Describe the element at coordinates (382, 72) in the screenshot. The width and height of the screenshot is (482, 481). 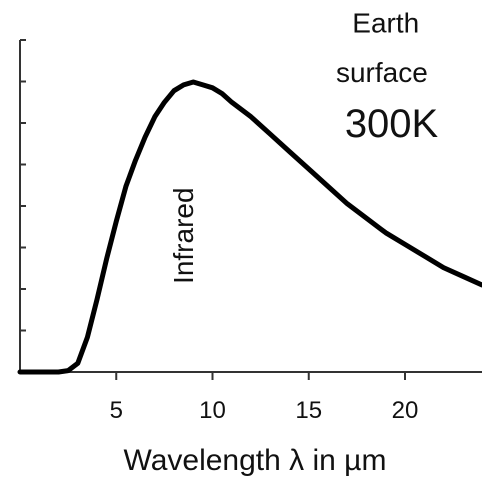
I see `annotation-2: surface` at that location.